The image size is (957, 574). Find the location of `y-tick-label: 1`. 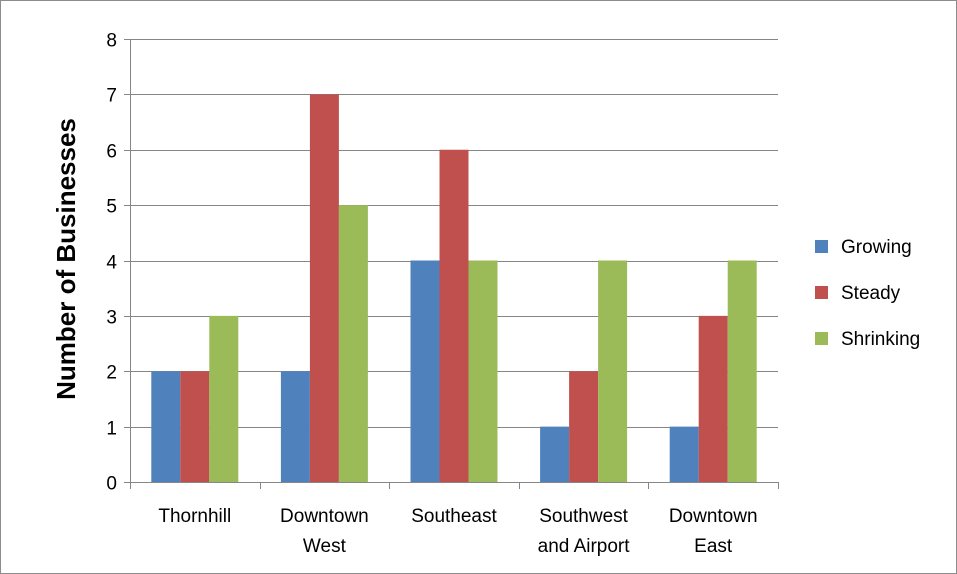

y-tick-label: 1 is located at coordinates (111, 429).